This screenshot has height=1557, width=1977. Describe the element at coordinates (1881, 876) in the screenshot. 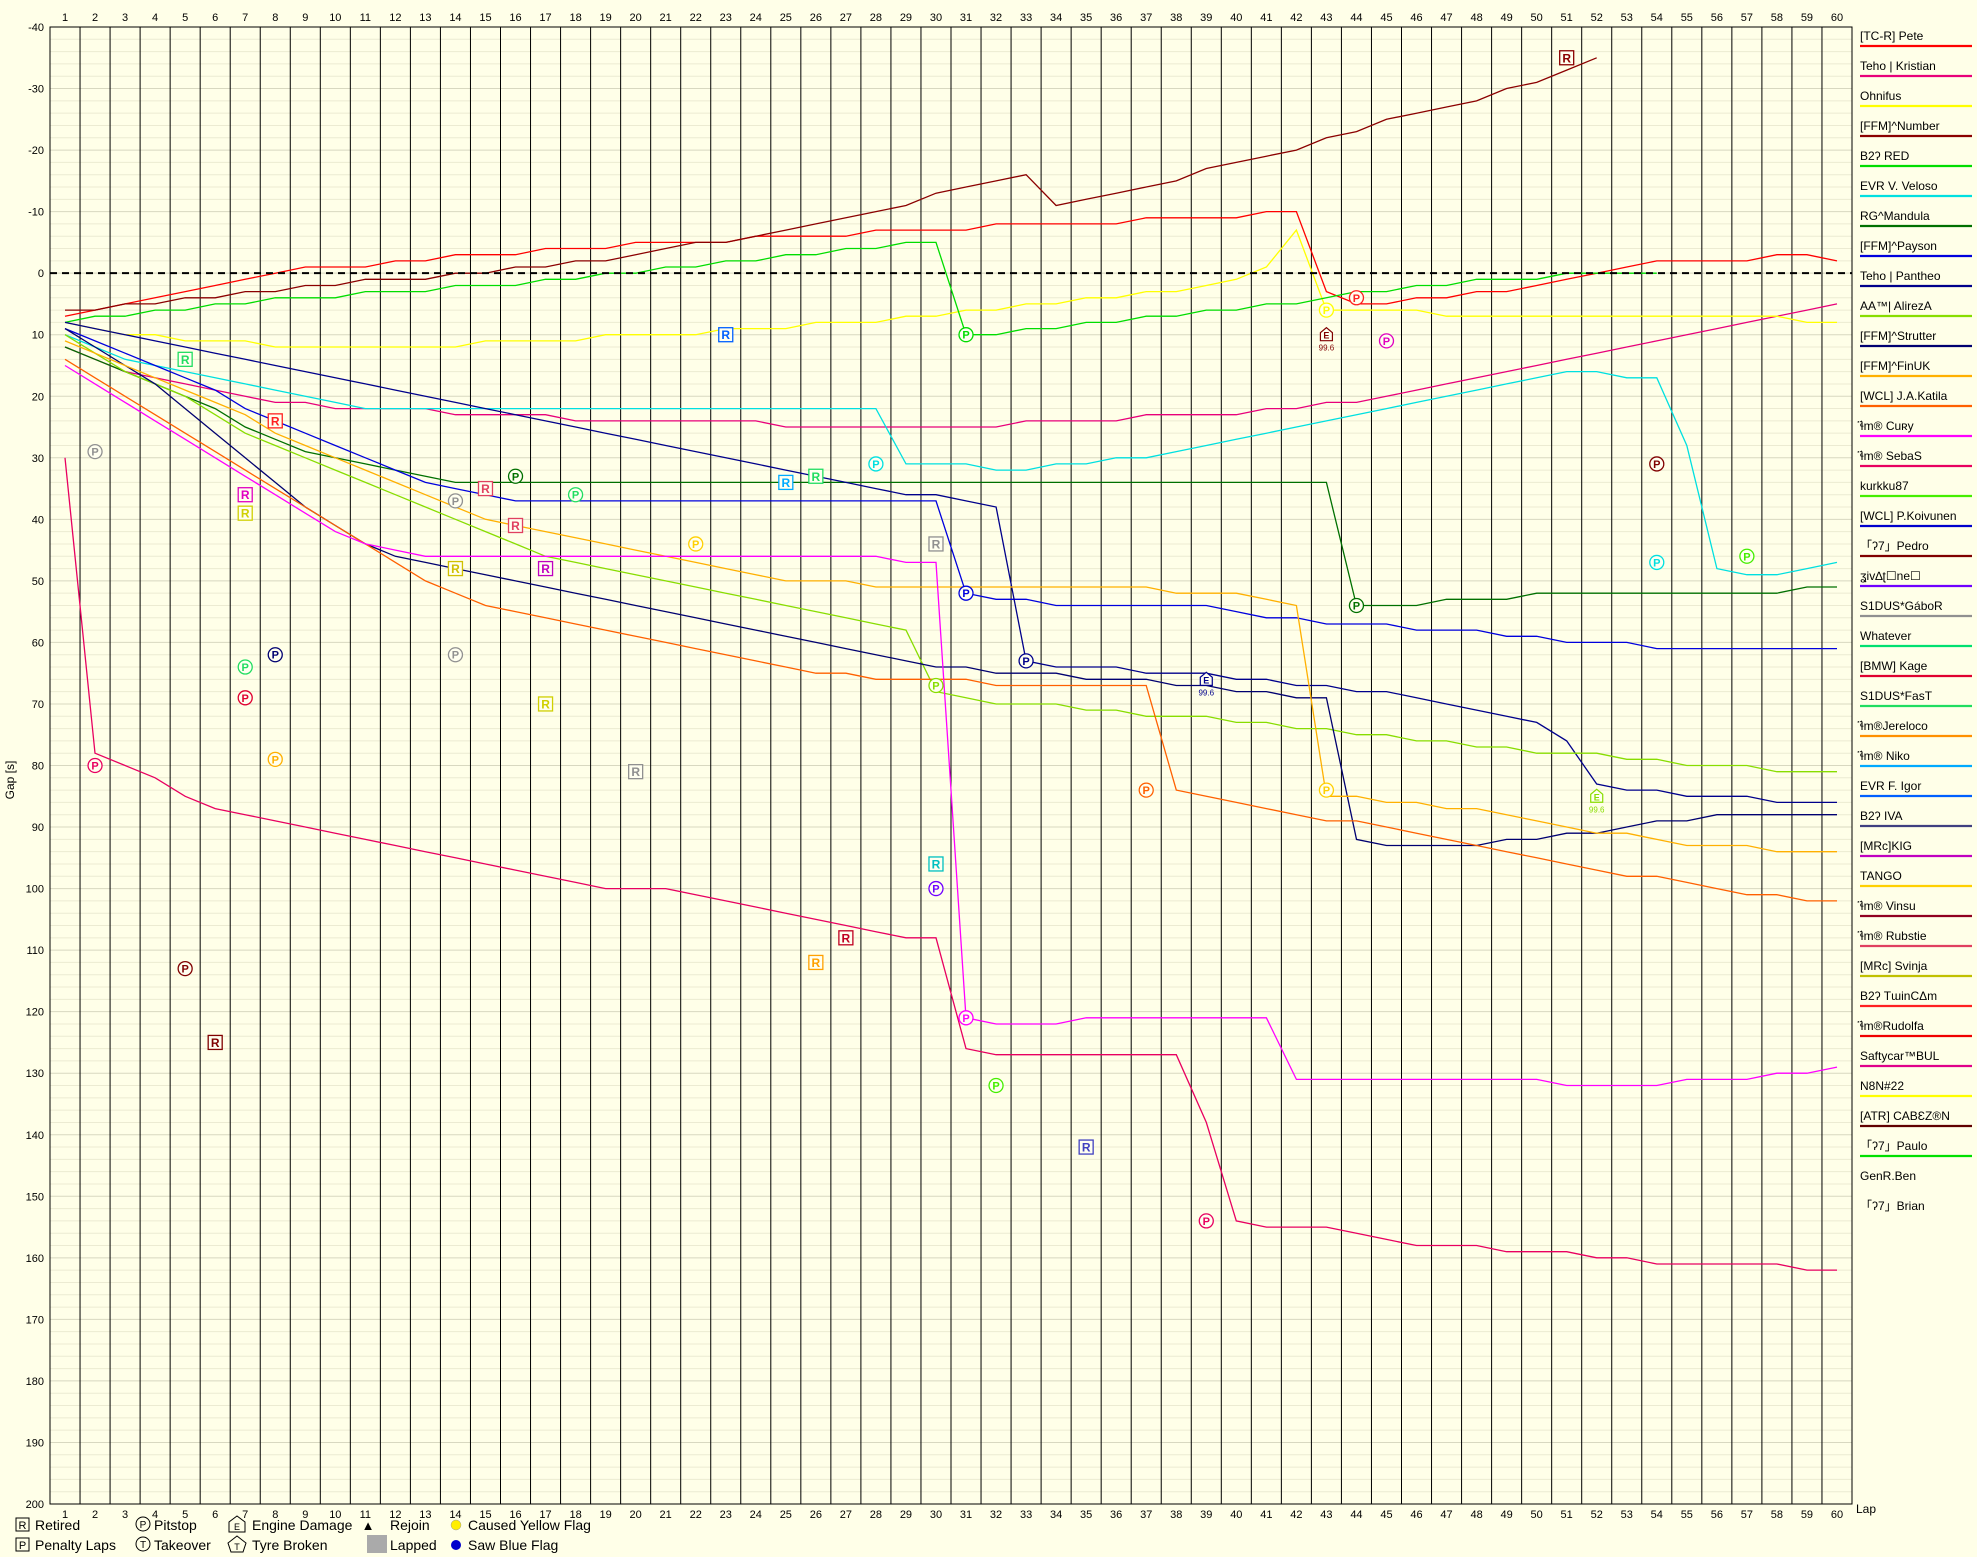

I see `legend-label: TANGO` at that location.